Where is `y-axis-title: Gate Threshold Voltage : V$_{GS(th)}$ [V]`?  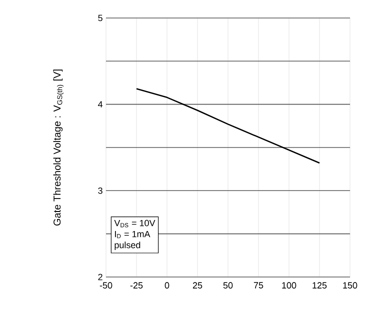 y-axis-title: Gate Threshold Voltage : V$_{GS(th)}$ [V] is located at coordinates (58, 148).